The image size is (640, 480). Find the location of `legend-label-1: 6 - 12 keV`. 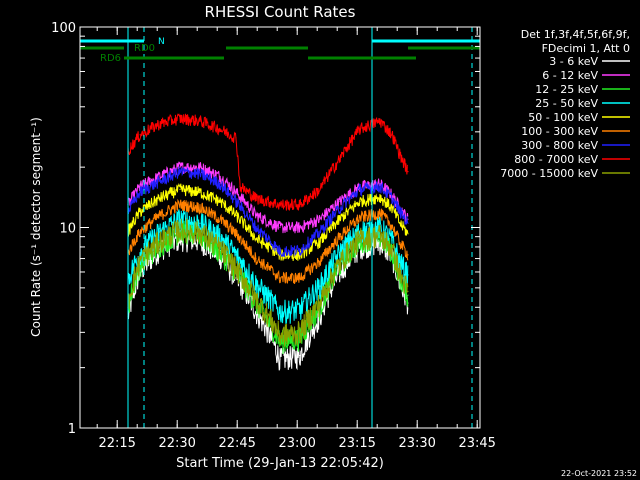

legend-label-1: 6 - 12 keV is located at coordinates (570, 75).